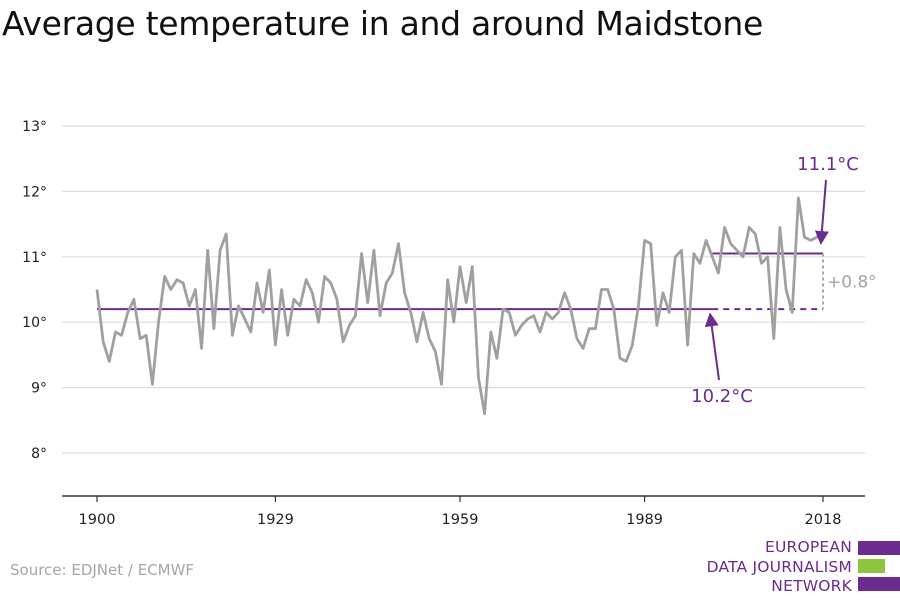 The image size is (900, 600). Describe the element at coordinates (879, 548) in the screenshot. I see `logo-bar-purple-top` at that location.